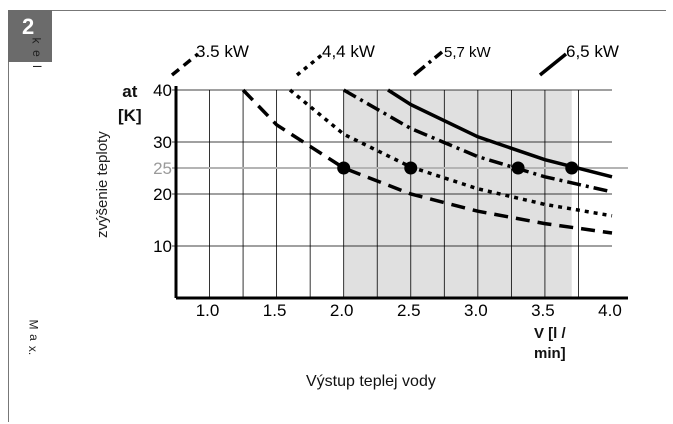  I want to click on x-tick-label: 3.5, so click(543, 310).